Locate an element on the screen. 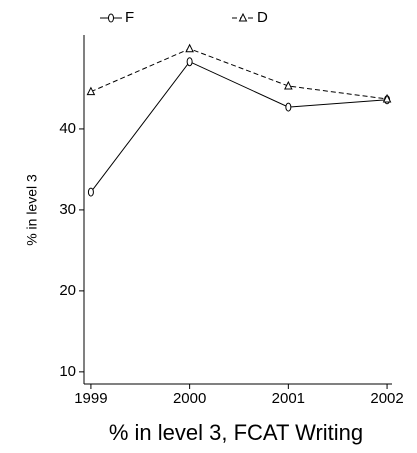 This screenshot has width=417, height=453. y-axis-label: % in level 3 is located at coordinates (32, 210).